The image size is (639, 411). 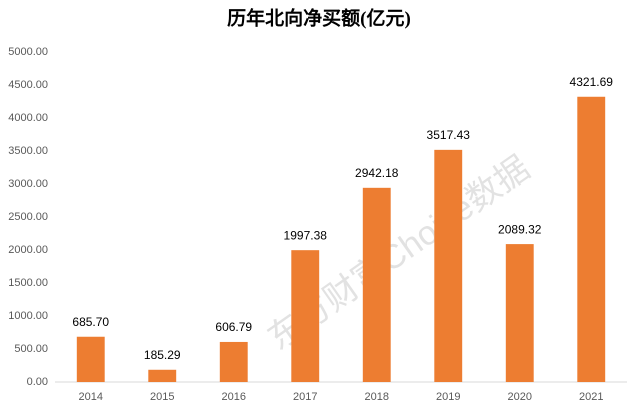 I want to click on value-label: 606.79, so click(x=233, y=327).